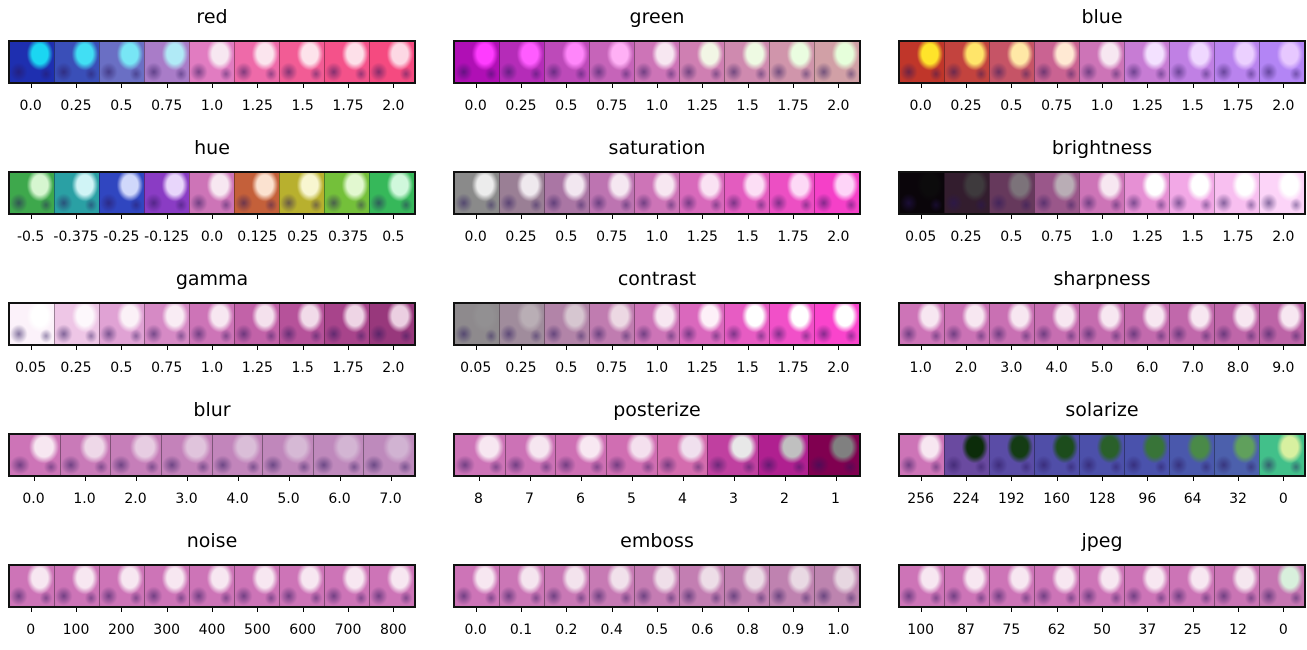 Image resolution: width=1307 pixels, height=650 pixels. I want to click on tick-labels: 1.0 2.0 3.0 4.0 5.0 6.0 7.0 8.0 9.0, so click(1102, 361).